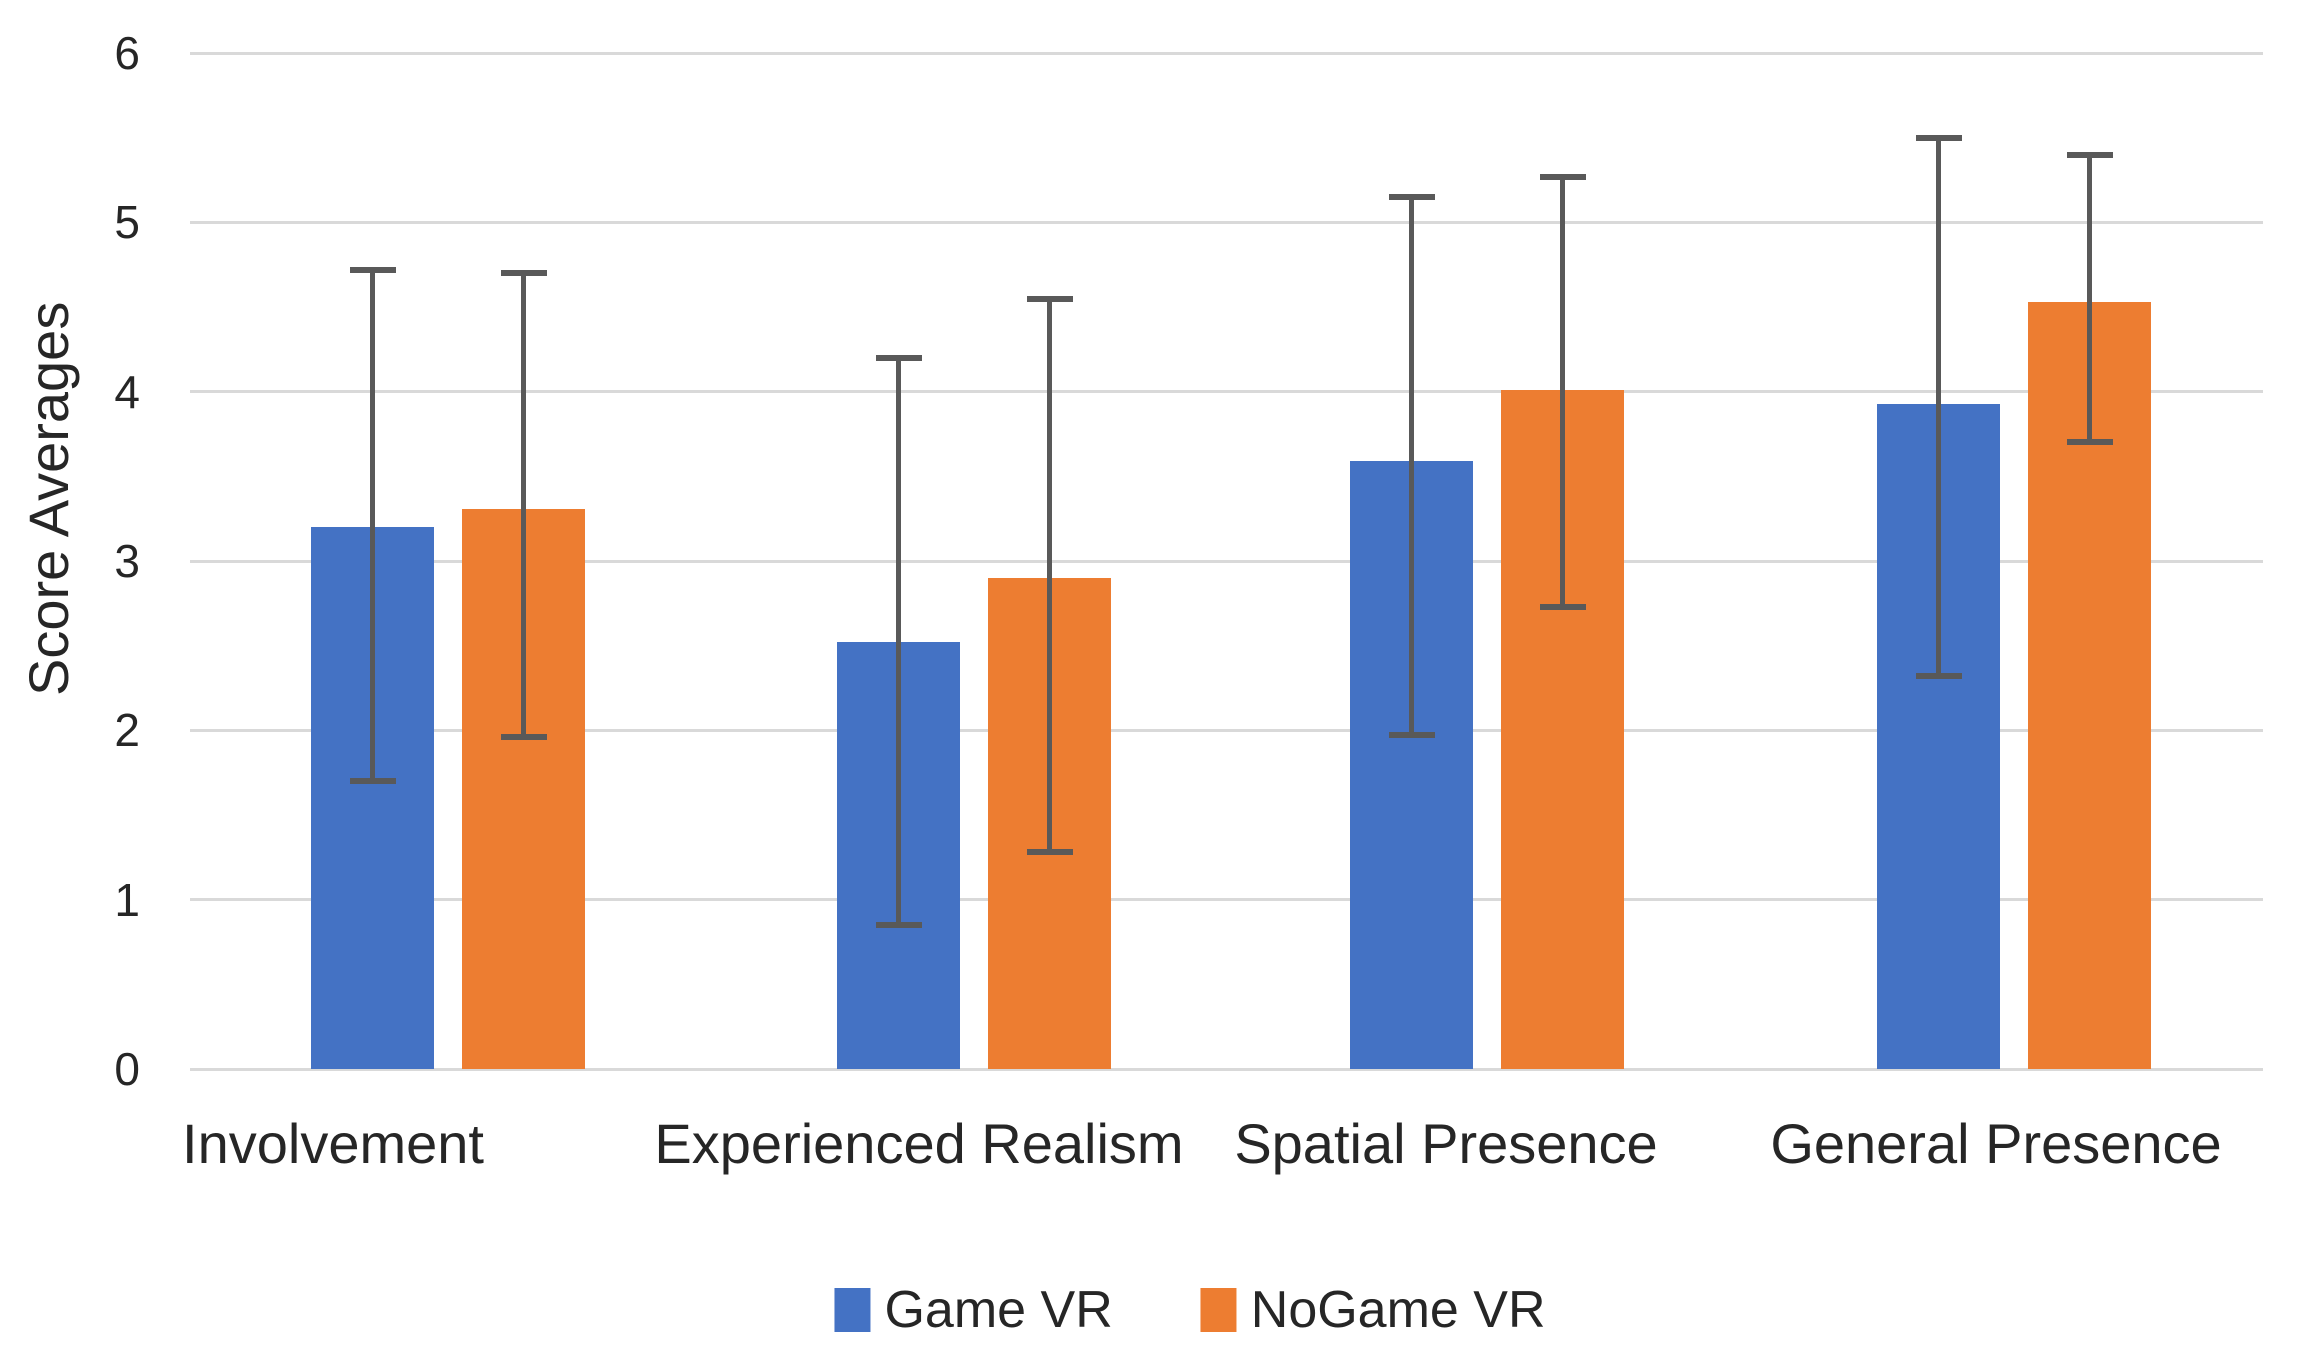 This screenshot has height=1367, width=2297. I want to click on legend: Game VR NoGame VR, so click(1190, 1310).